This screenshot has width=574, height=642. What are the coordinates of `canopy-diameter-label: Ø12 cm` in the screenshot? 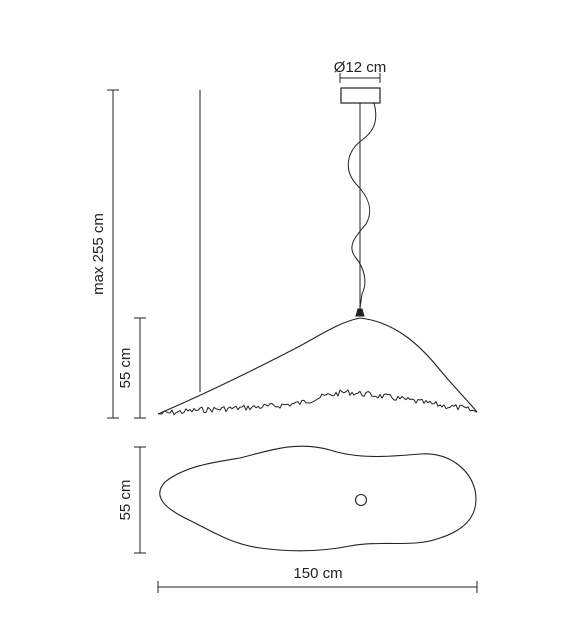 It's located at (360, 67).